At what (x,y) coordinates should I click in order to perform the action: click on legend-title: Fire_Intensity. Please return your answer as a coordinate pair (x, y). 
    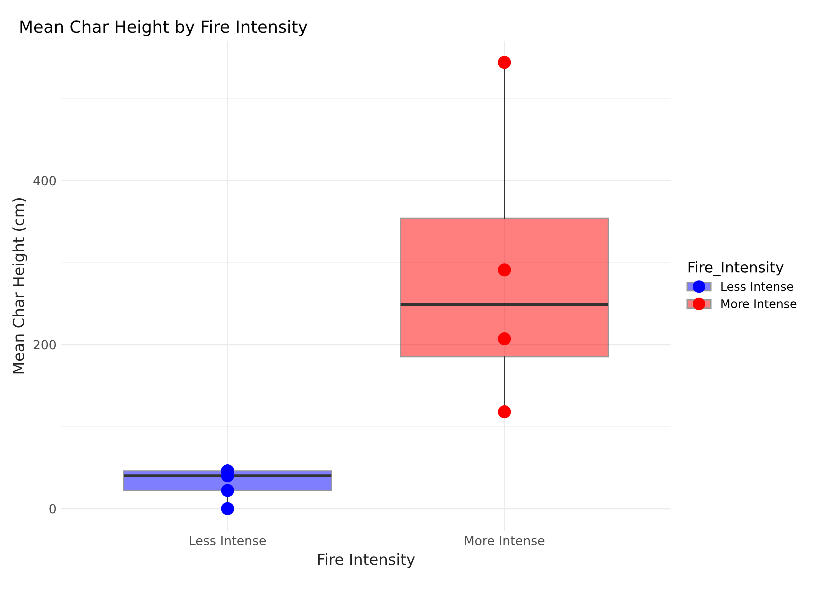
    Looking at the image, I should click on (736, 269).